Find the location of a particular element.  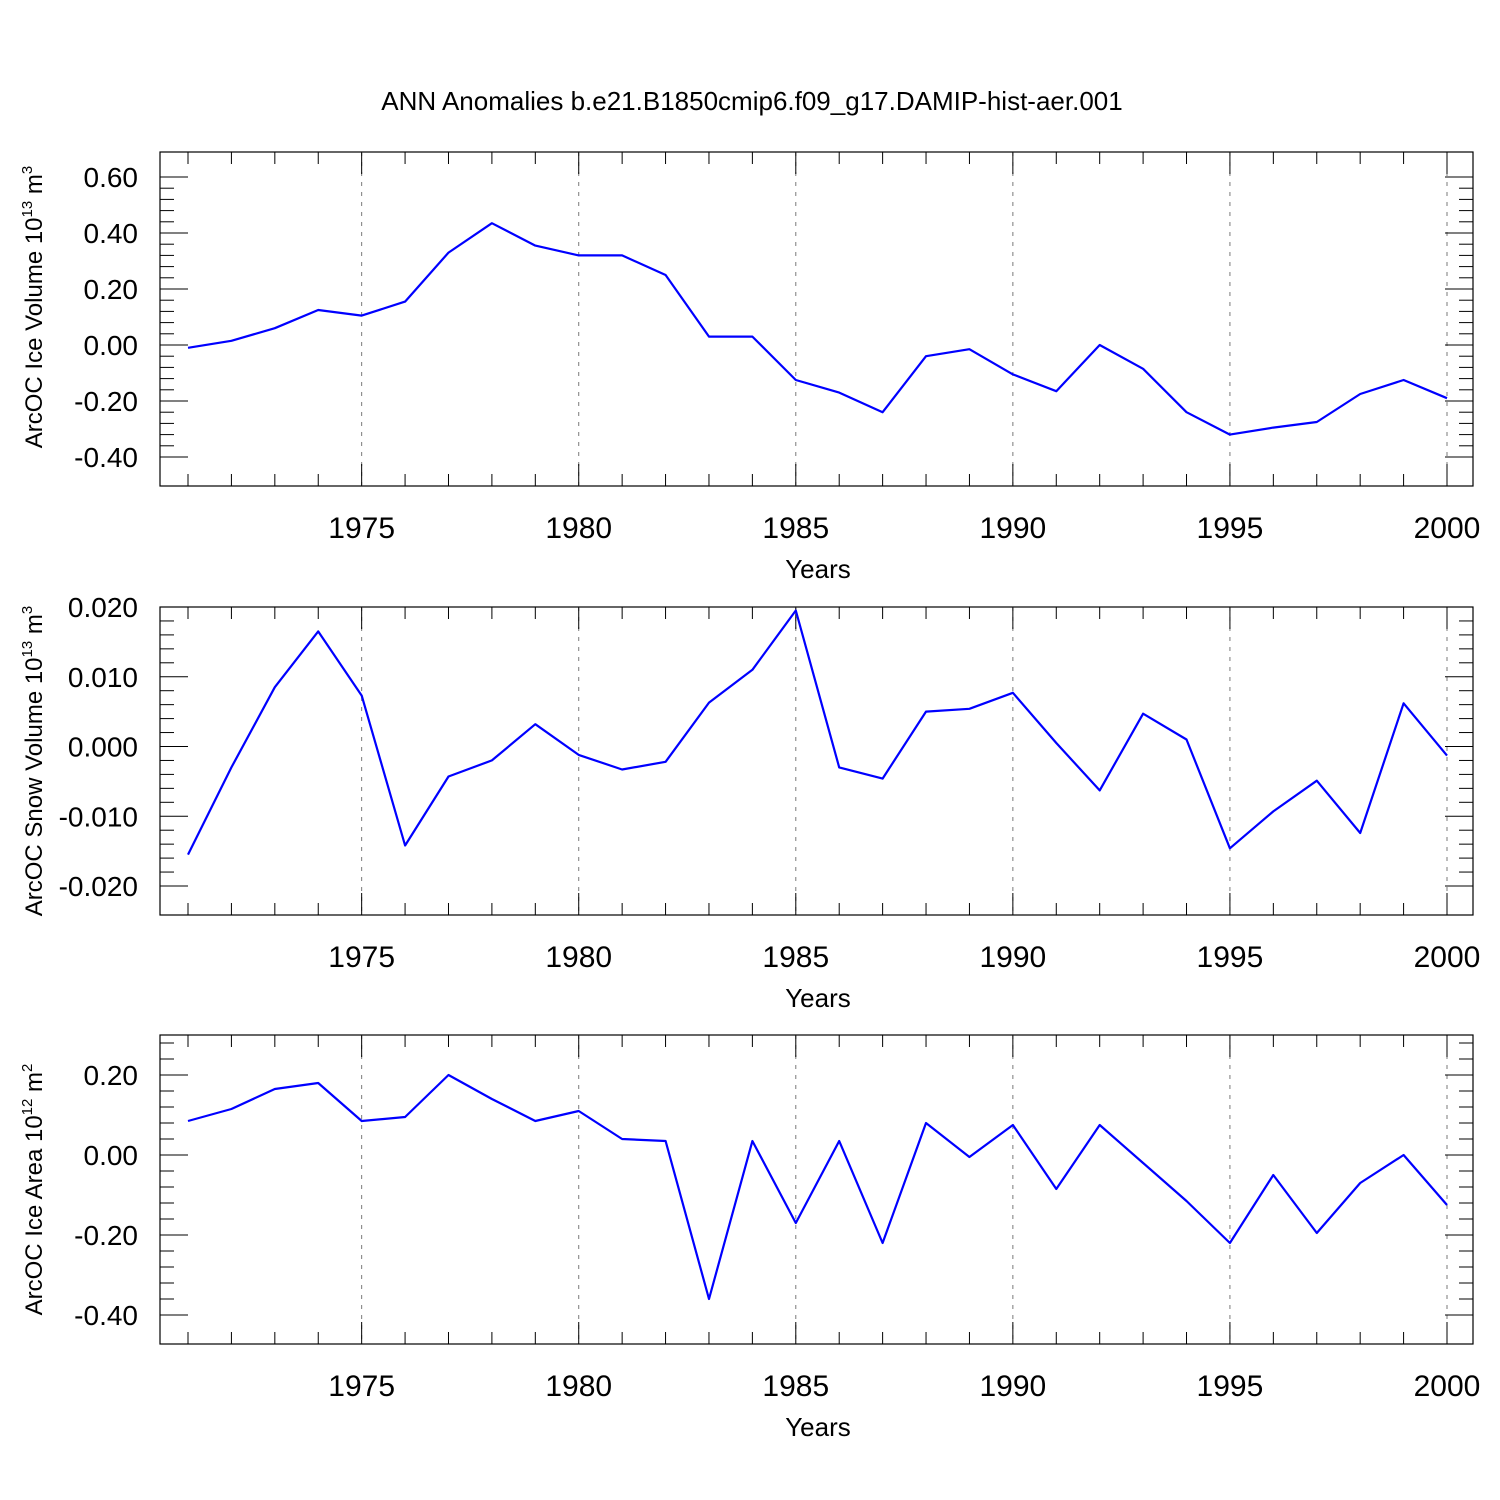

y-axis-label: ArcOC Ice Volume 1013 m3 is located at coordinates (33, 307).